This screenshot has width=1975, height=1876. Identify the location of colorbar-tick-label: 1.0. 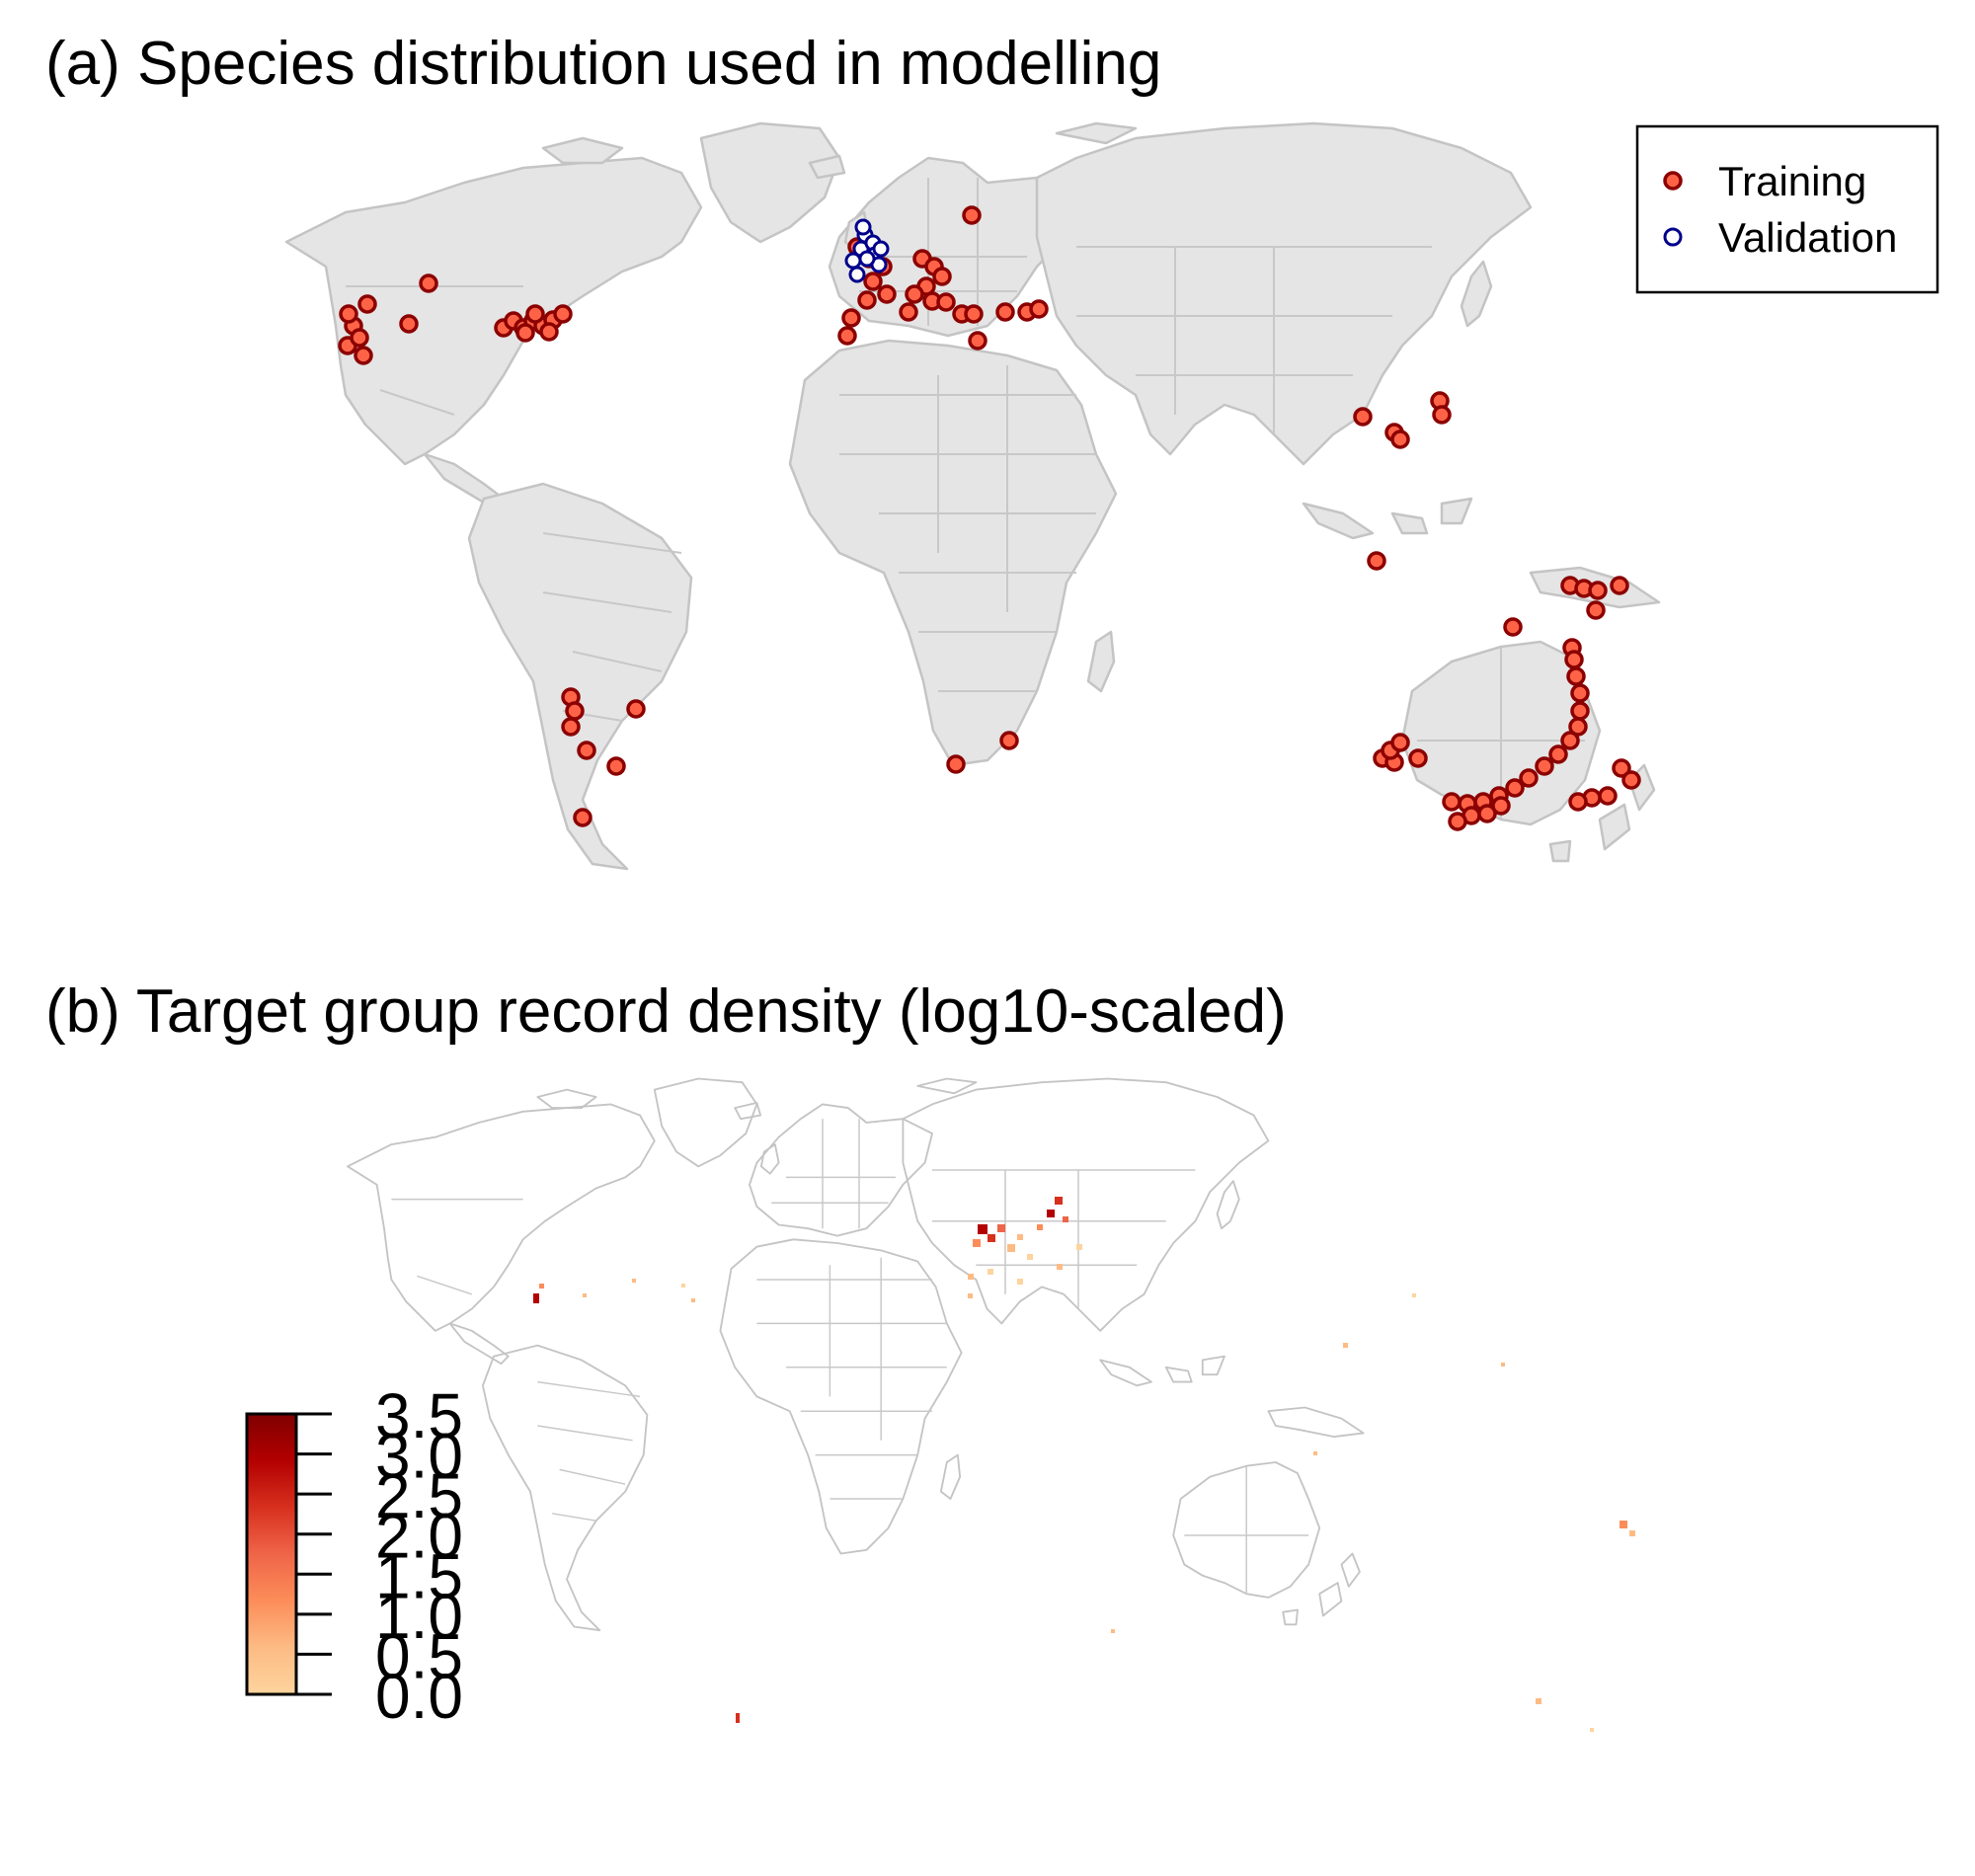
(419, 1617).